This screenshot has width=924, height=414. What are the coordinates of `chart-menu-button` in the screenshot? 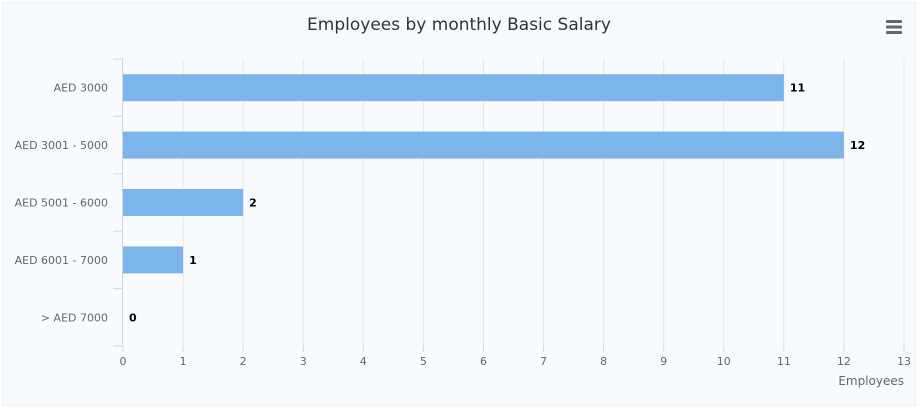 It's located at (894, 27).